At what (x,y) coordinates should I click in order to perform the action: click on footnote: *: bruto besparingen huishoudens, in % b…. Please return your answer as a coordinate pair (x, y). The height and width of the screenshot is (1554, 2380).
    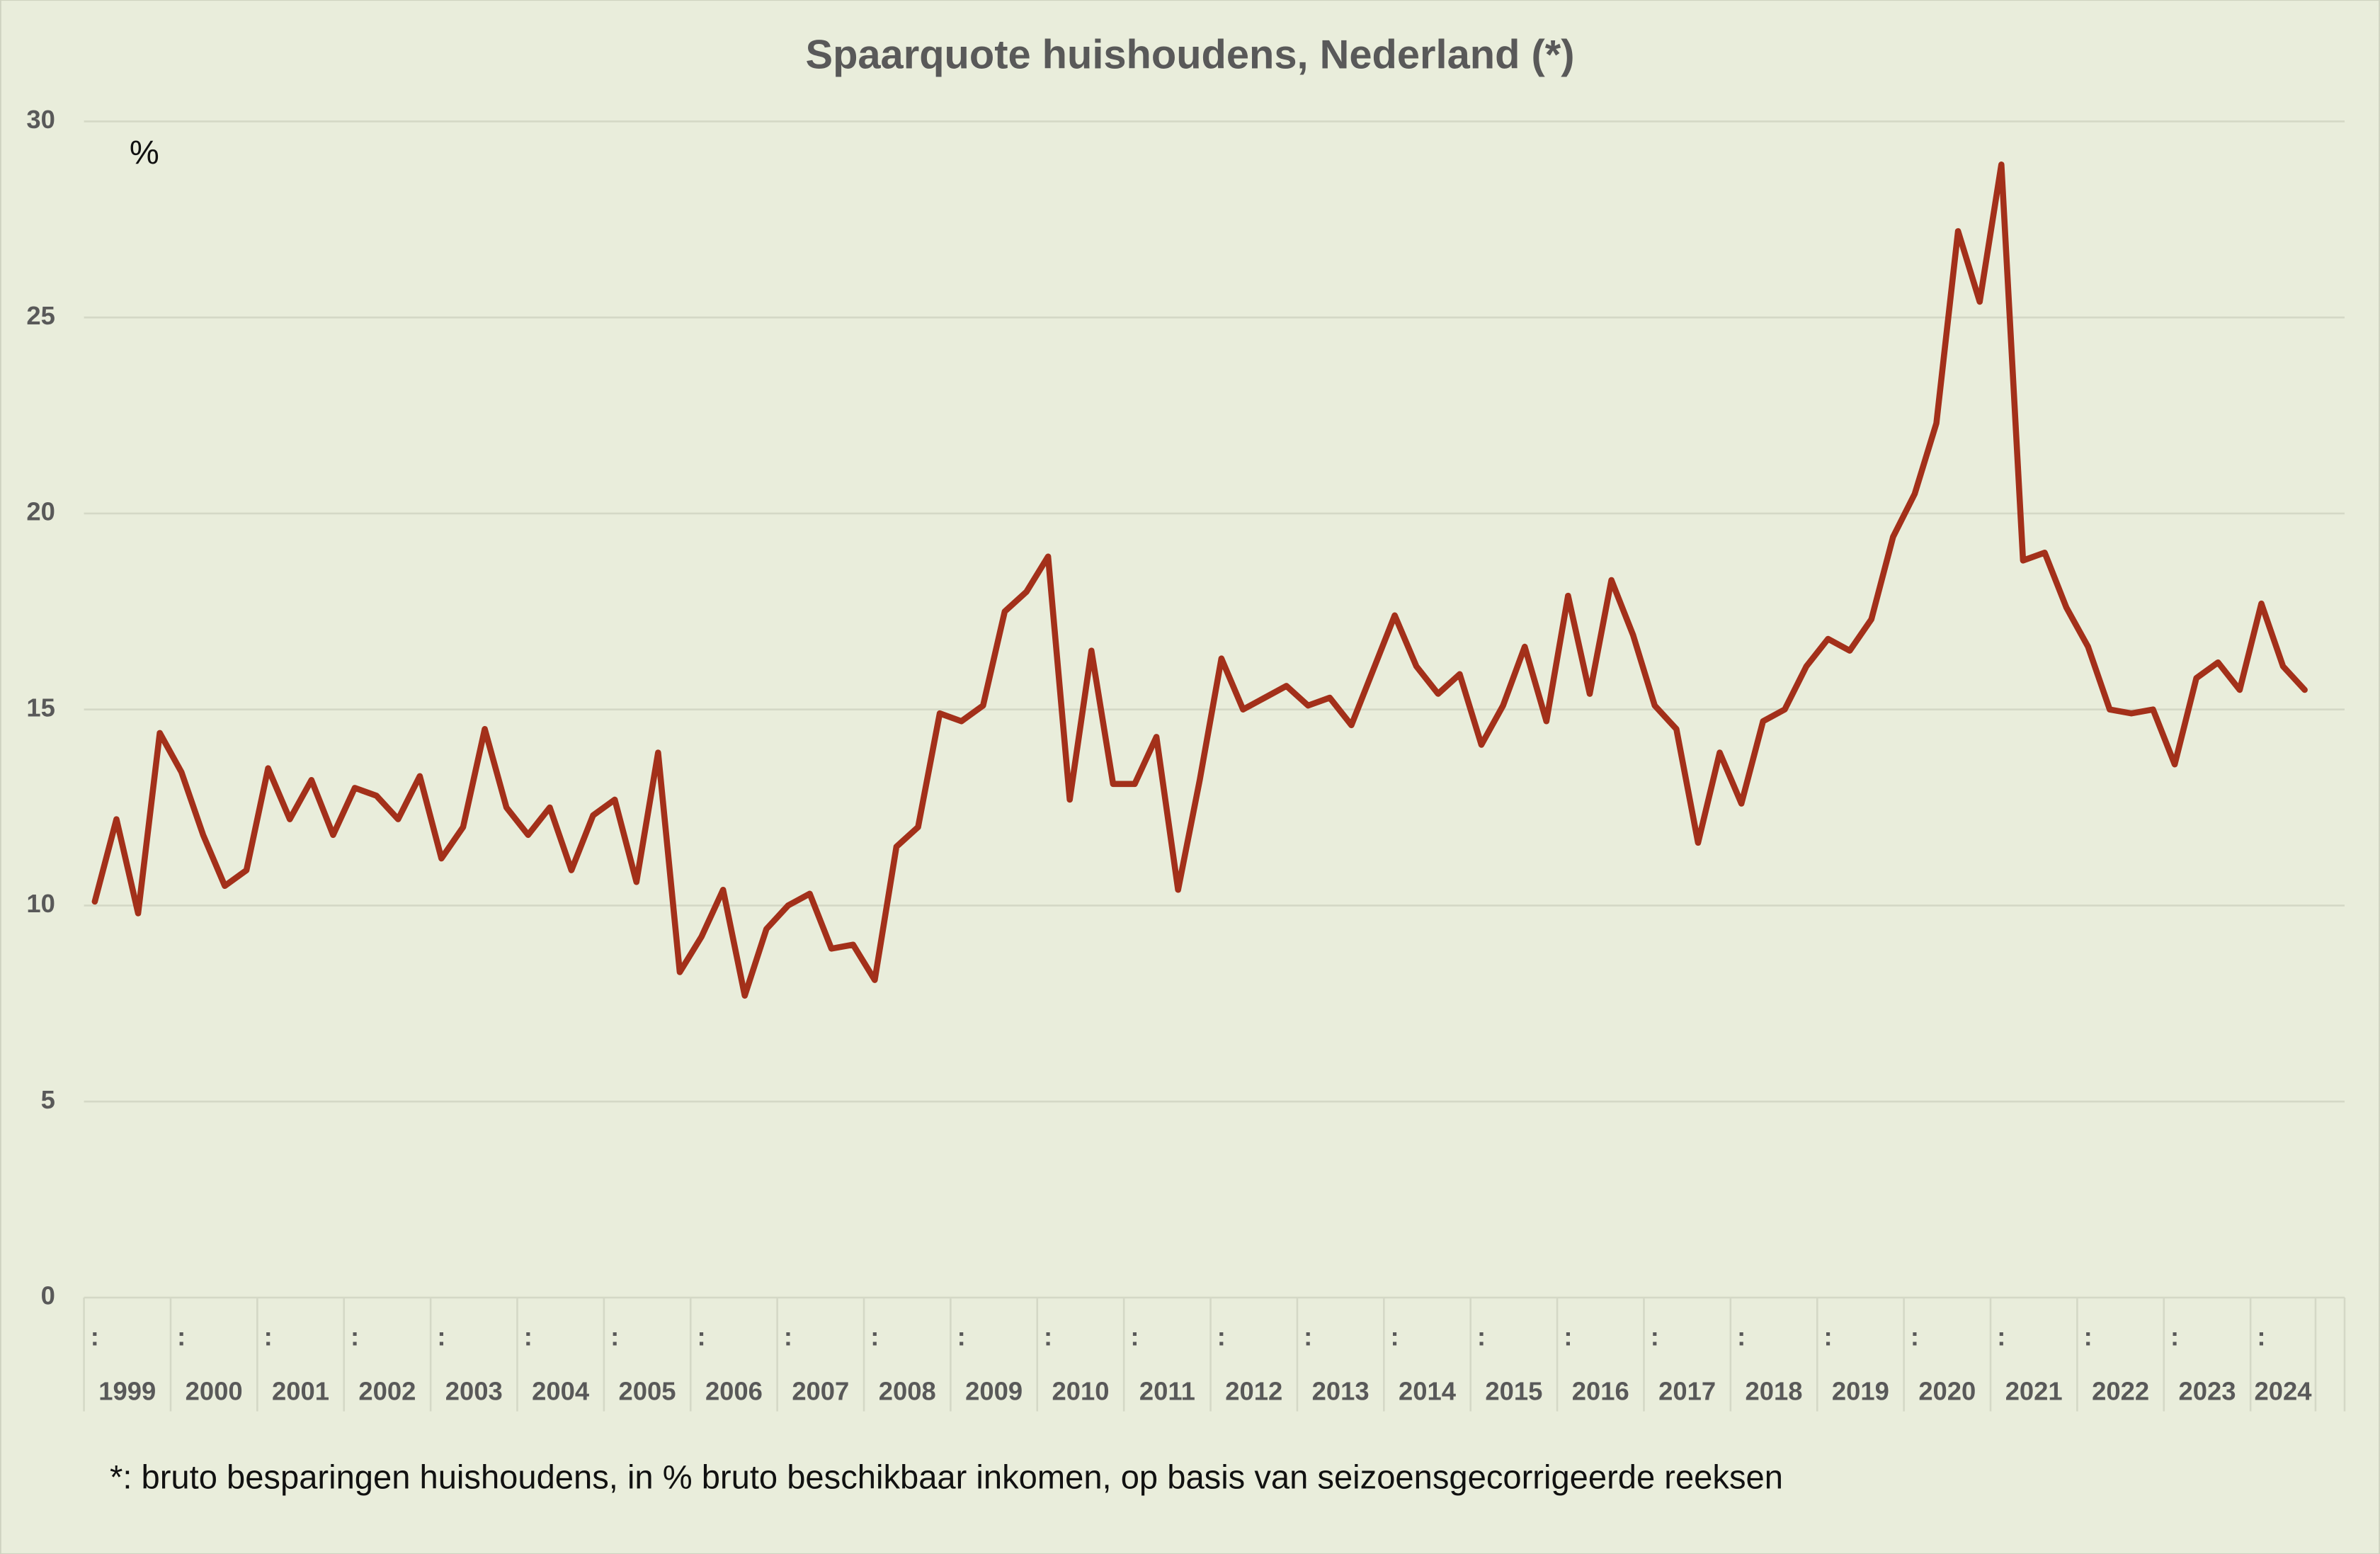
    Looking at the image, I should click on (946, 1476).